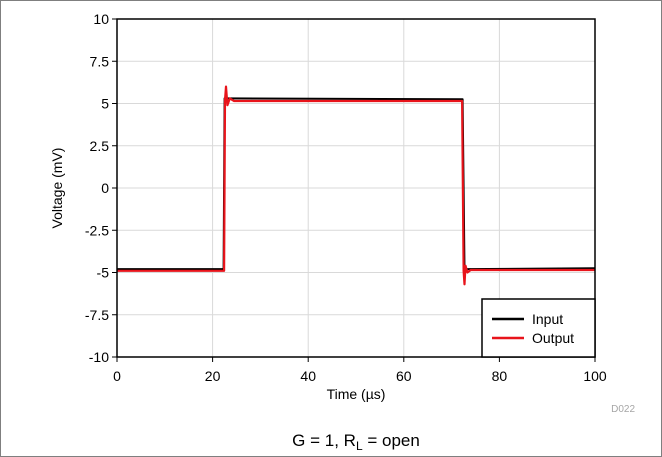 The image size is (662, 457). I want to click on y-tick-label: -2.5, so click(97, 230).